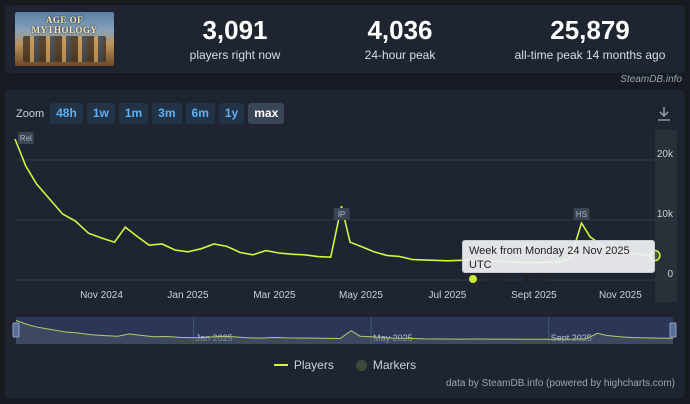  Describe the element at coordinates (274, 295) in the screenshot. I see `x-tick-label-2: Mar 2025` at that location.